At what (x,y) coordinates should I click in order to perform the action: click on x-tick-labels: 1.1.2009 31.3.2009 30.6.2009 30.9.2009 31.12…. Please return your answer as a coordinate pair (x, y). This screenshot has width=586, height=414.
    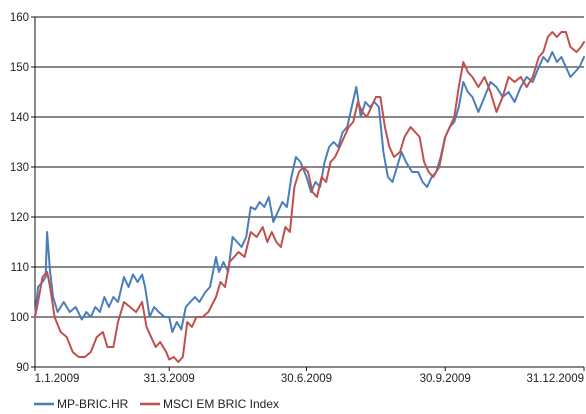
    Looking at the image, I should click on (309, 379).